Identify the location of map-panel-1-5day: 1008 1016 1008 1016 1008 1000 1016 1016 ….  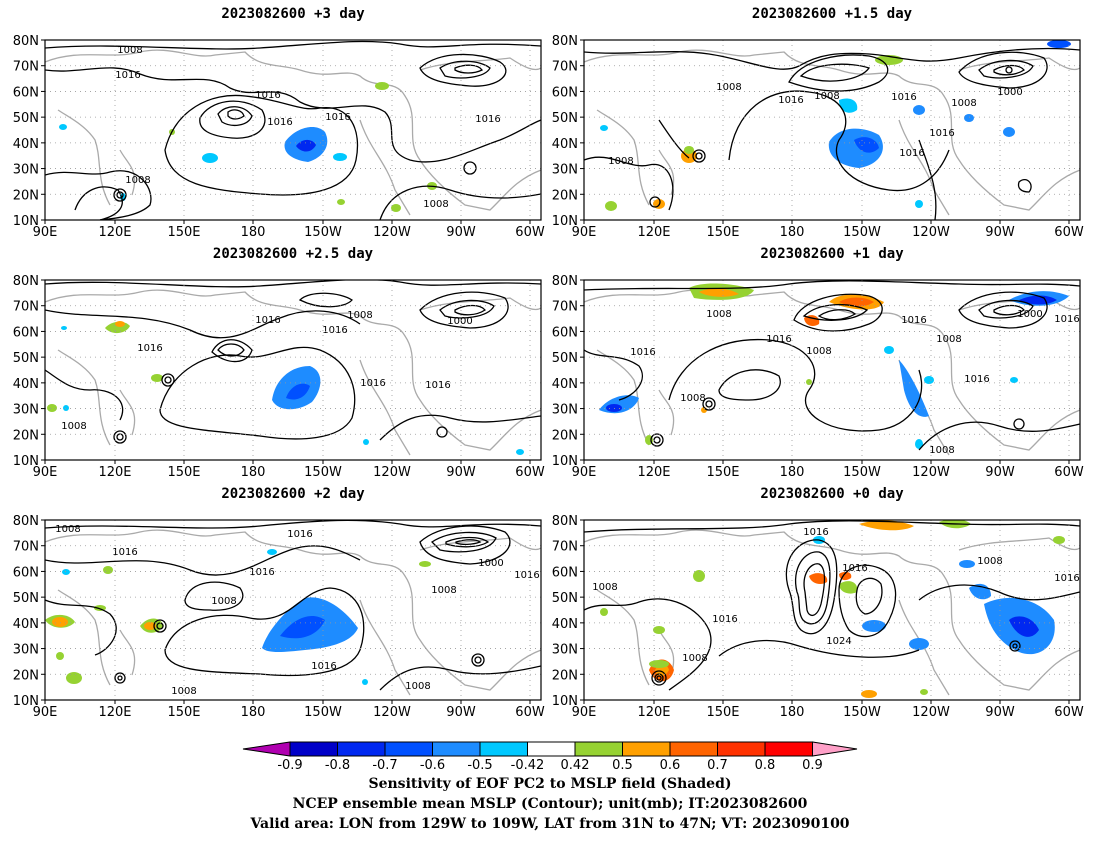
(832, 130).